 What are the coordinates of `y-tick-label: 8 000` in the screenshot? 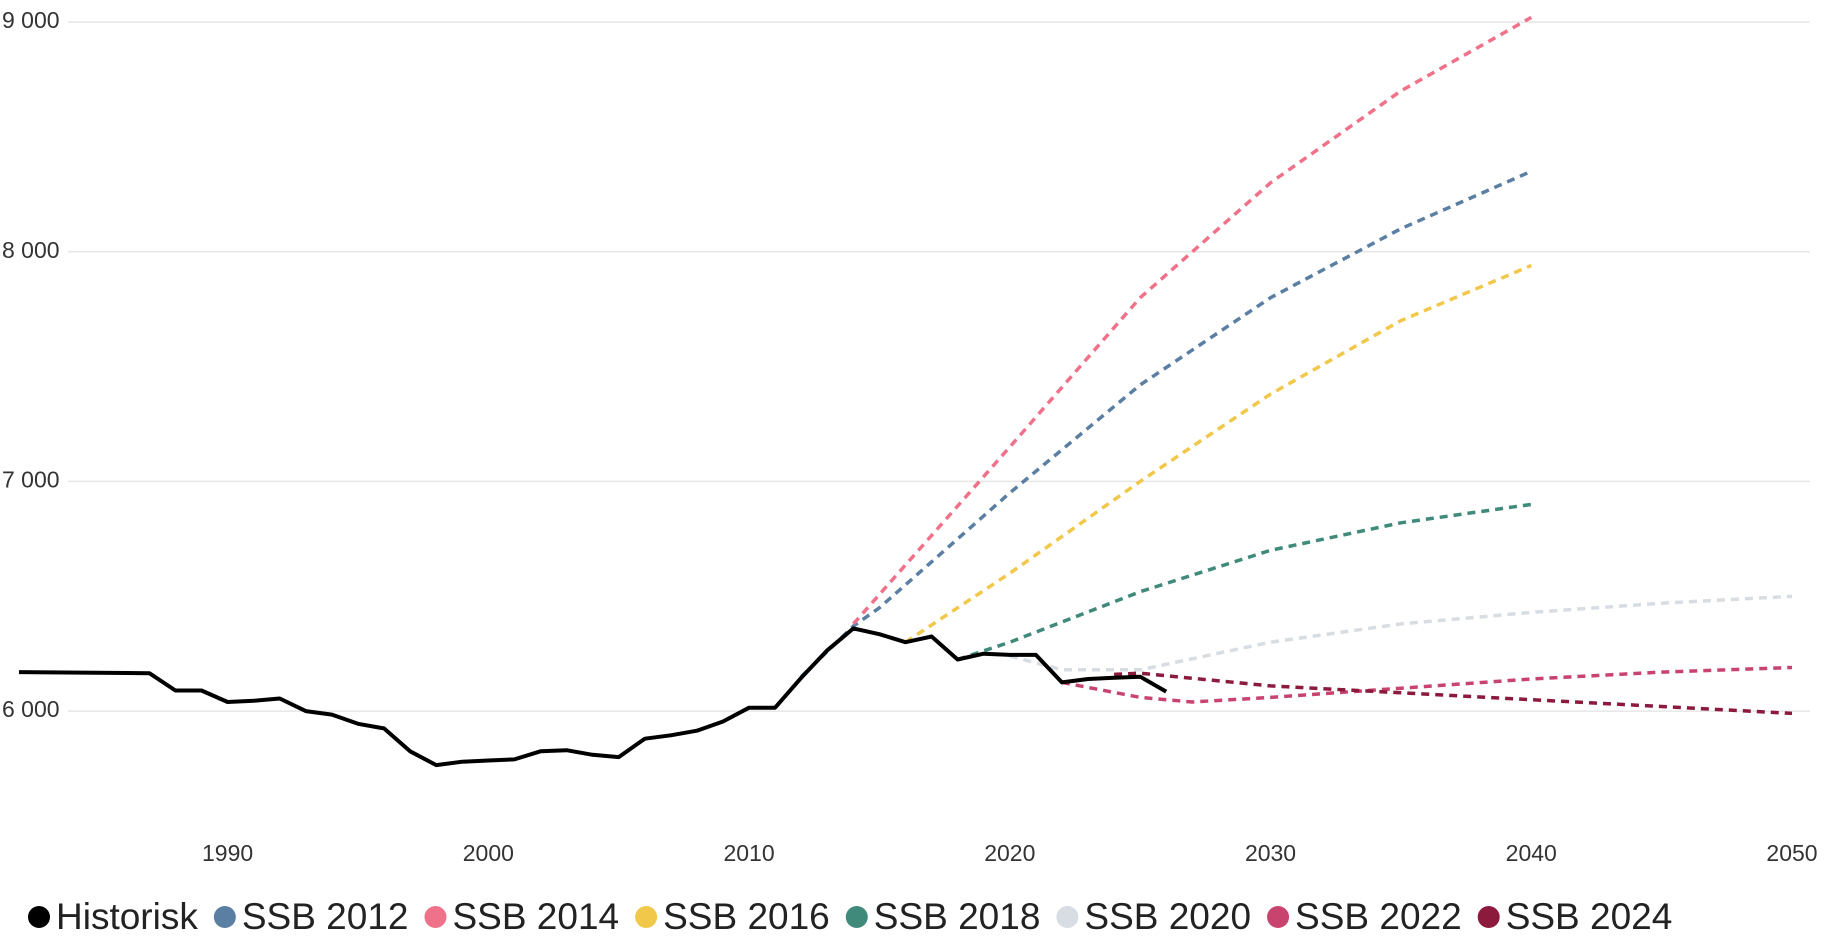 It's located at (31, 250).